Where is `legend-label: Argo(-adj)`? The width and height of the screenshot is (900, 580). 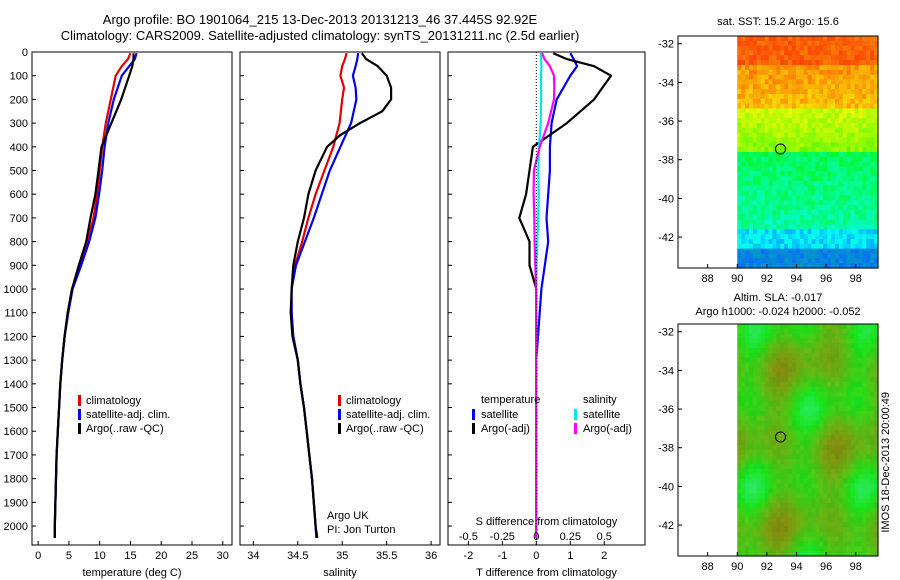
legend-label: Argo(-adj) is located at coordinates (505, 429).